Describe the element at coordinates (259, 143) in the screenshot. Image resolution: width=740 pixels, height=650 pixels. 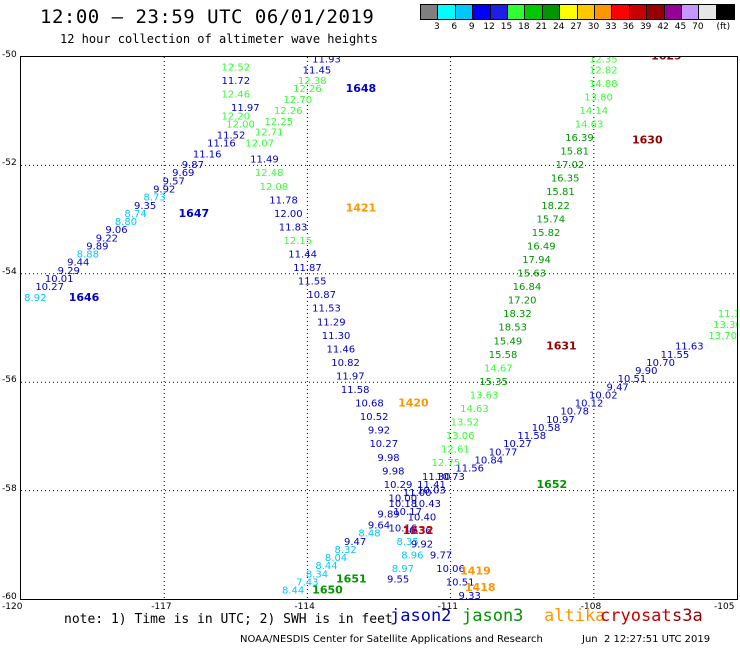
I see `wave-height-value: 12.07` at that location.